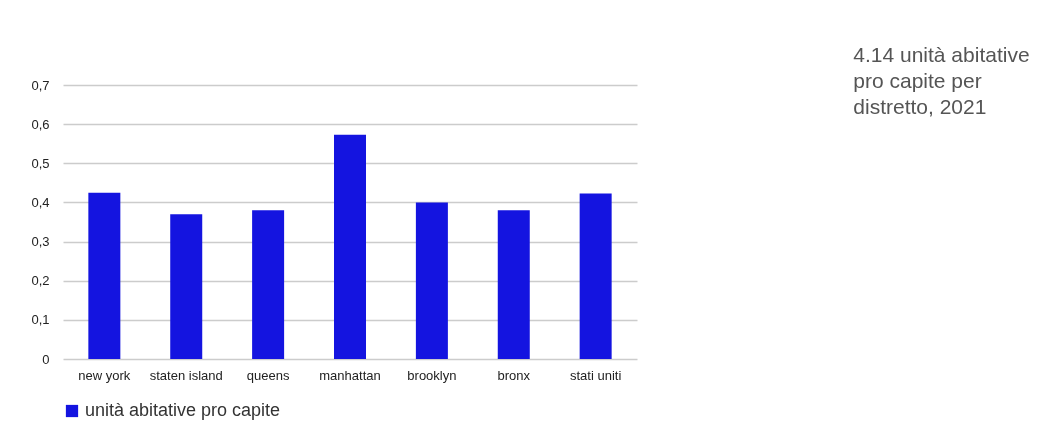 This screenshot has height=432, width=1055. Describe the element at coordinates (40, 85) in the screenshot. I see `y-tick-label: 0,7` at that location.